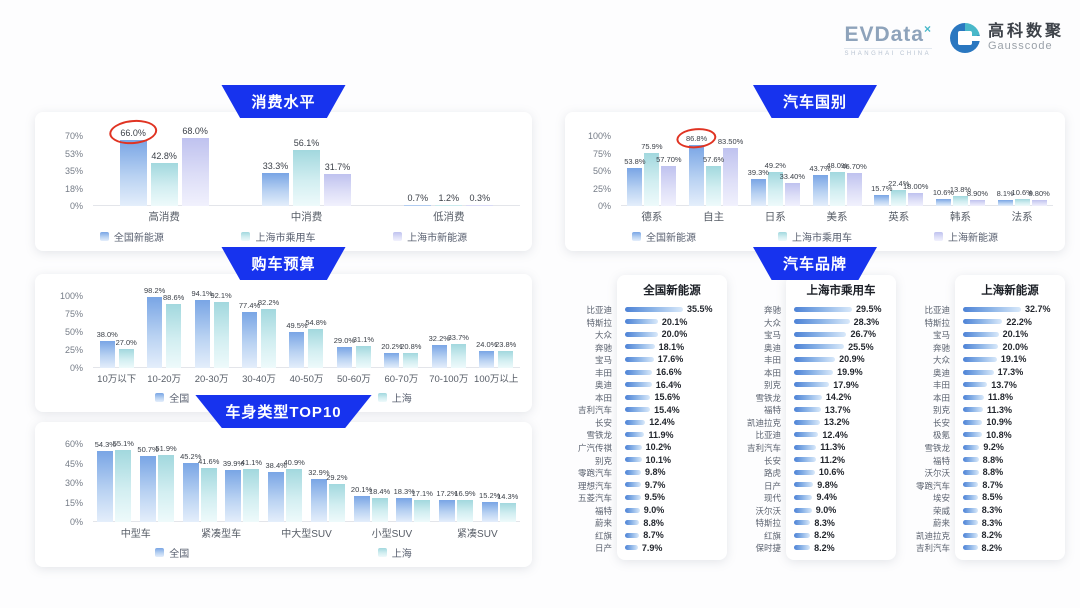 This screenshot has height=608, width=1080. Describe the element at coordinates (1010, 510) in the screenshot. I see `brand-bar-row: 8.3%` at that location.